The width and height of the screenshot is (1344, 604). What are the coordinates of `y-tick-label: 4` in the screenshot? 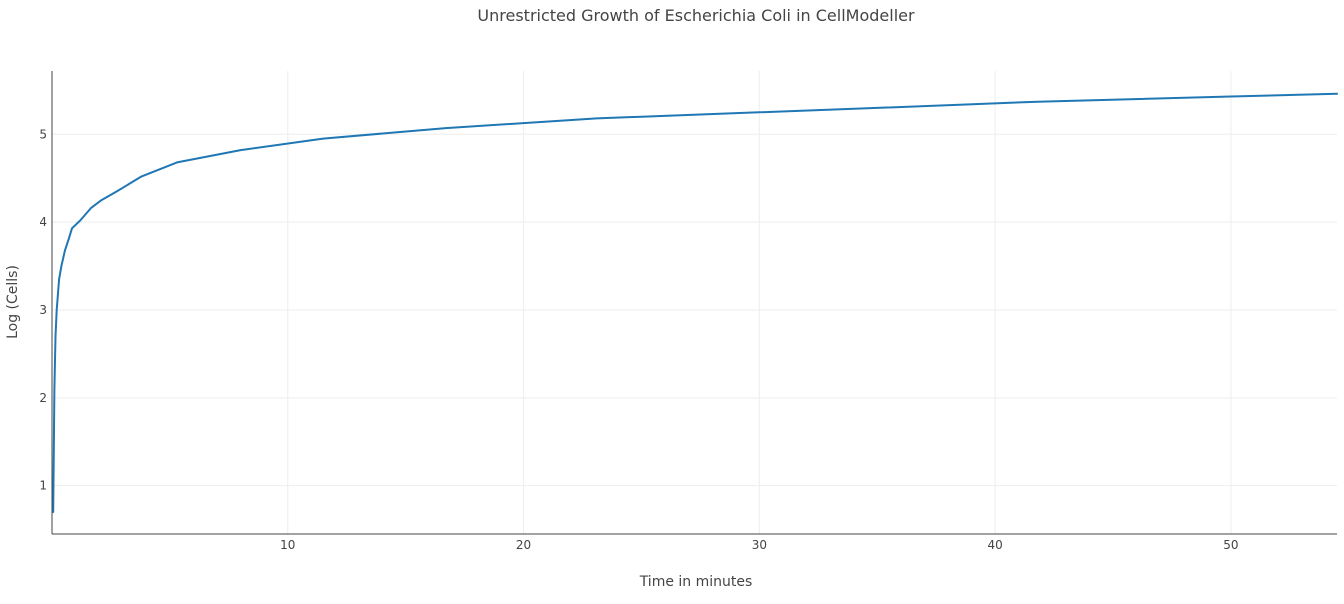 It's located at (43, 222).